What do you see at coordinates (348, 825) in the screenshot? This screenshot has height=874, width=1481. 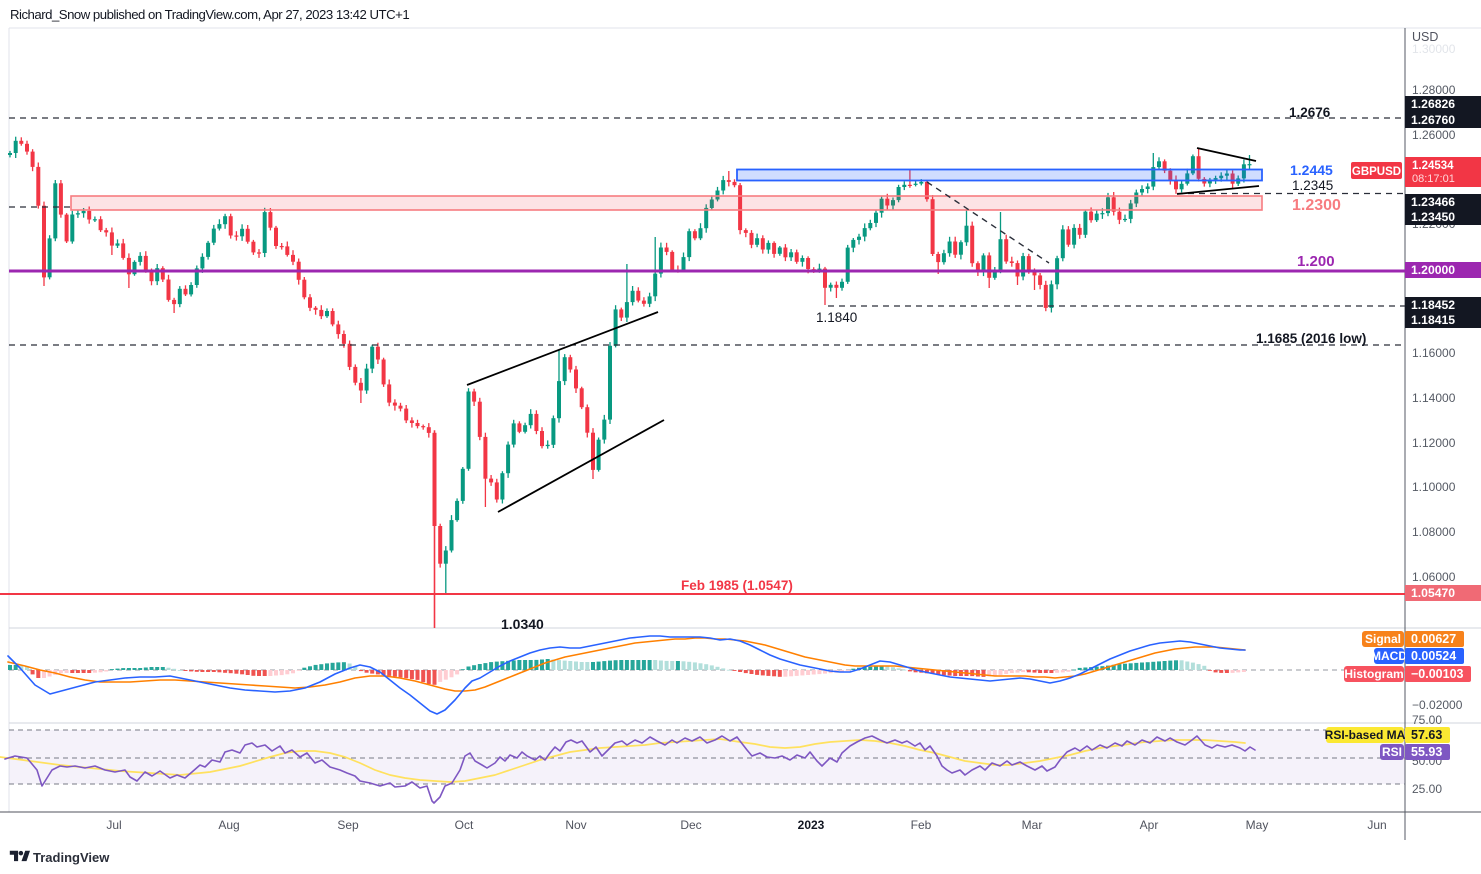 I see `svg-text: Sep` at bounding box center [348, 825].